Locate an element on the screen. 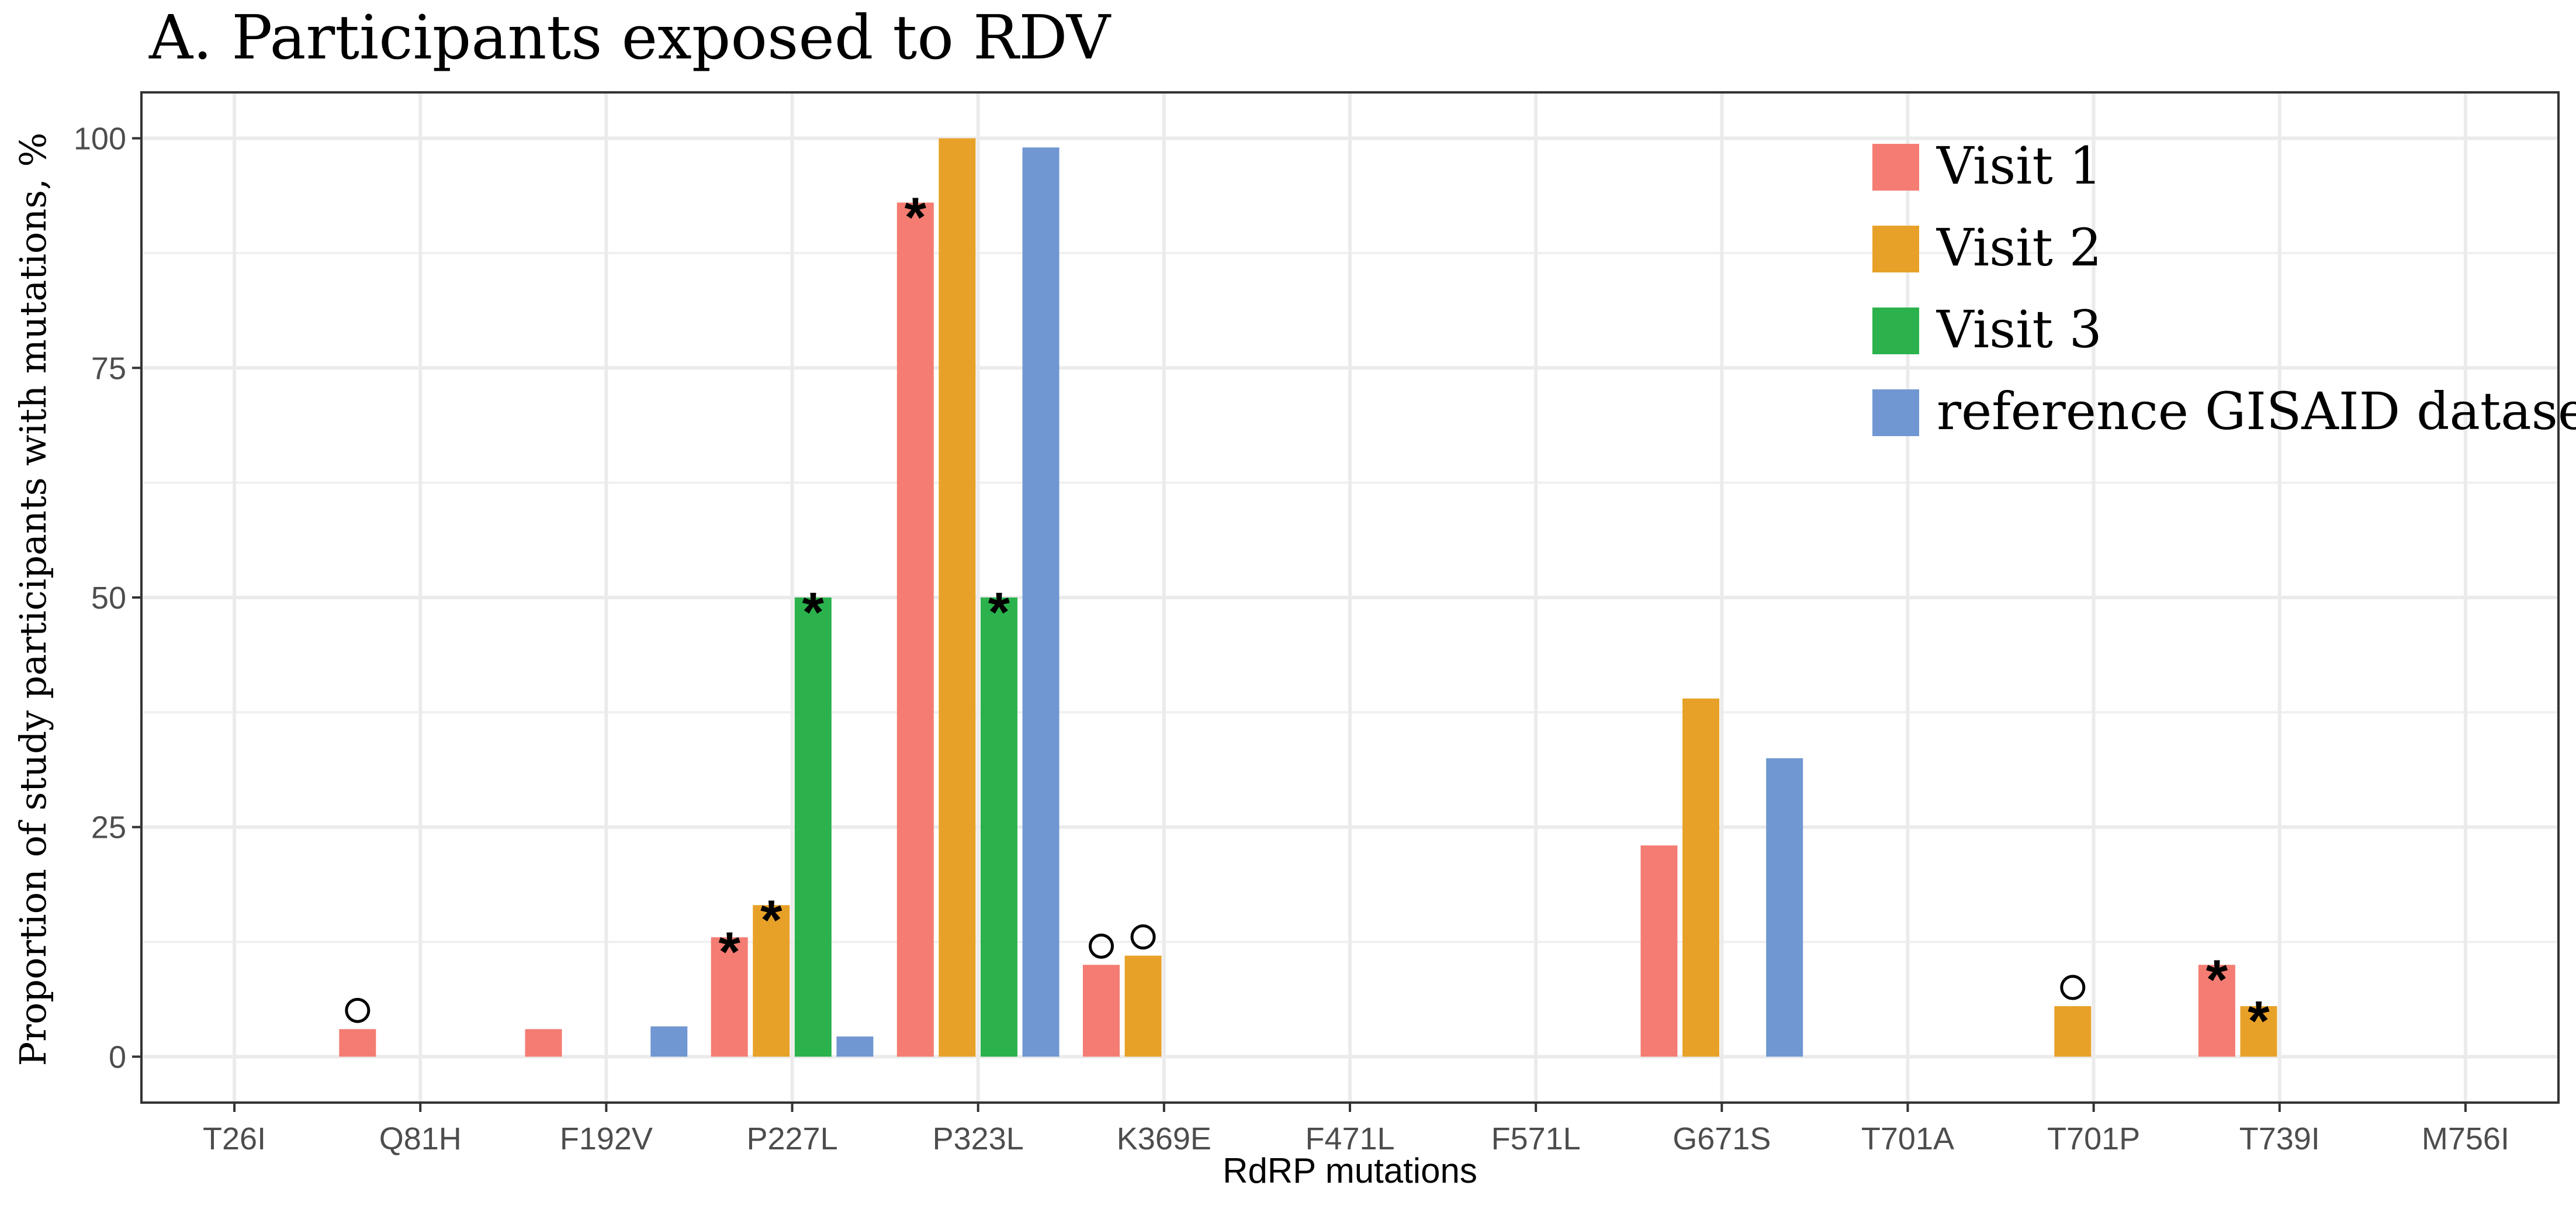  legend-label: Visit 2 is located at coordinates (2019, 247).